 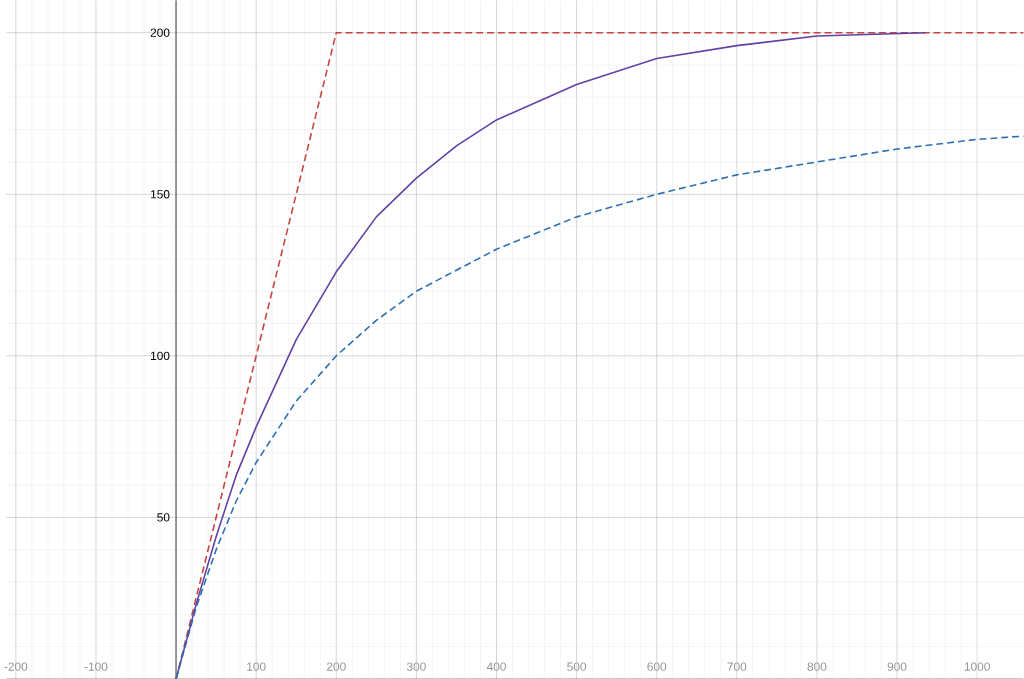 What do you see at coordinates (737, 666) in the screenshot?
I see `x-tick-label: 700` at bounding box center [737, 666].